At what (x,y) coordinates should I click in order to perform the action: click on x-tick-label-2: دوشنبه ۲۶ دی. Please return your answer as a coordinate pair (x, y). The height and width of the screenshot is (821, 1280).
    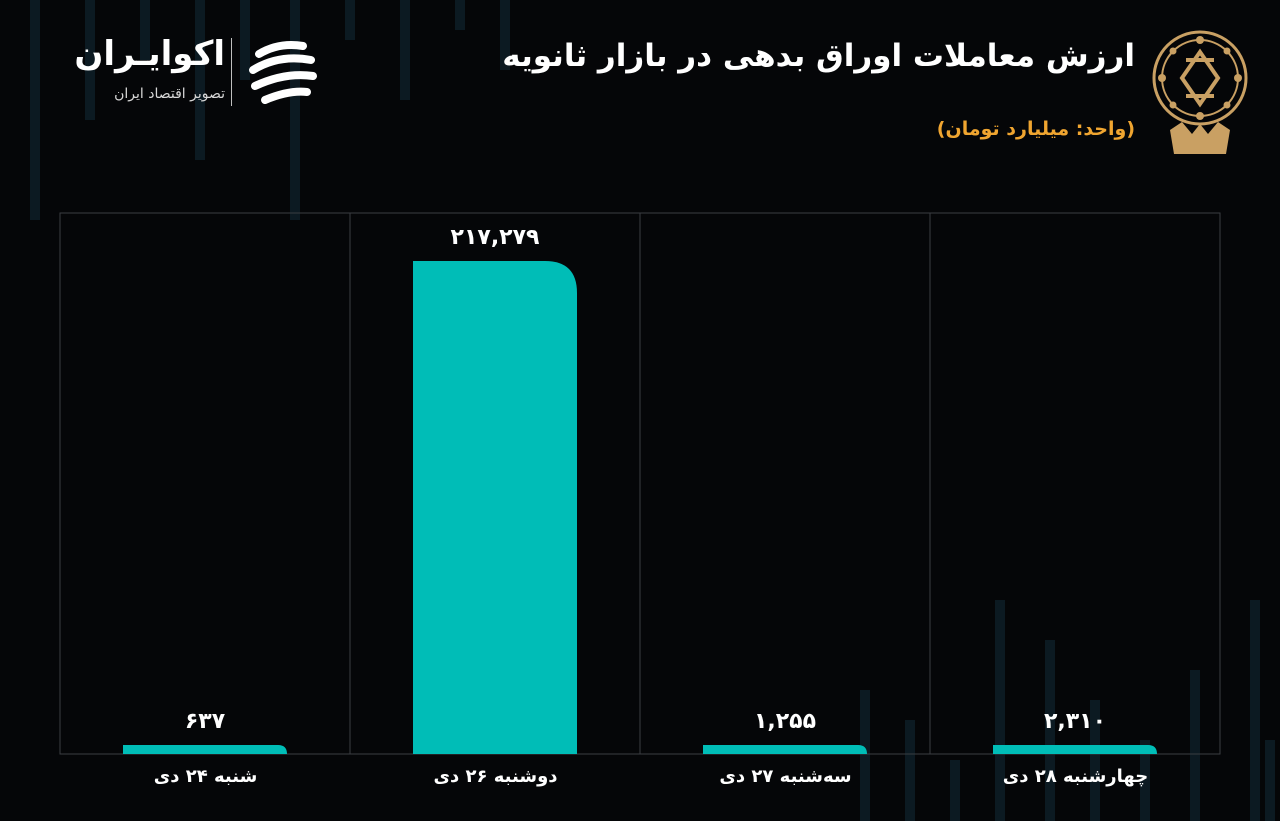
    Looking at the image, I should click on (495, 776).